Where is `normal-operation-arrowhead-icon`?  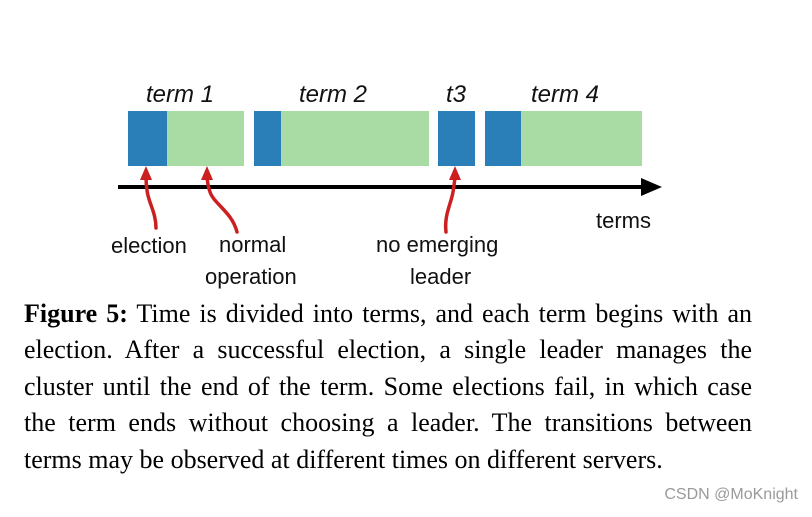 normal-operation-arrowhead-icon is located at coordinates (207, 173).